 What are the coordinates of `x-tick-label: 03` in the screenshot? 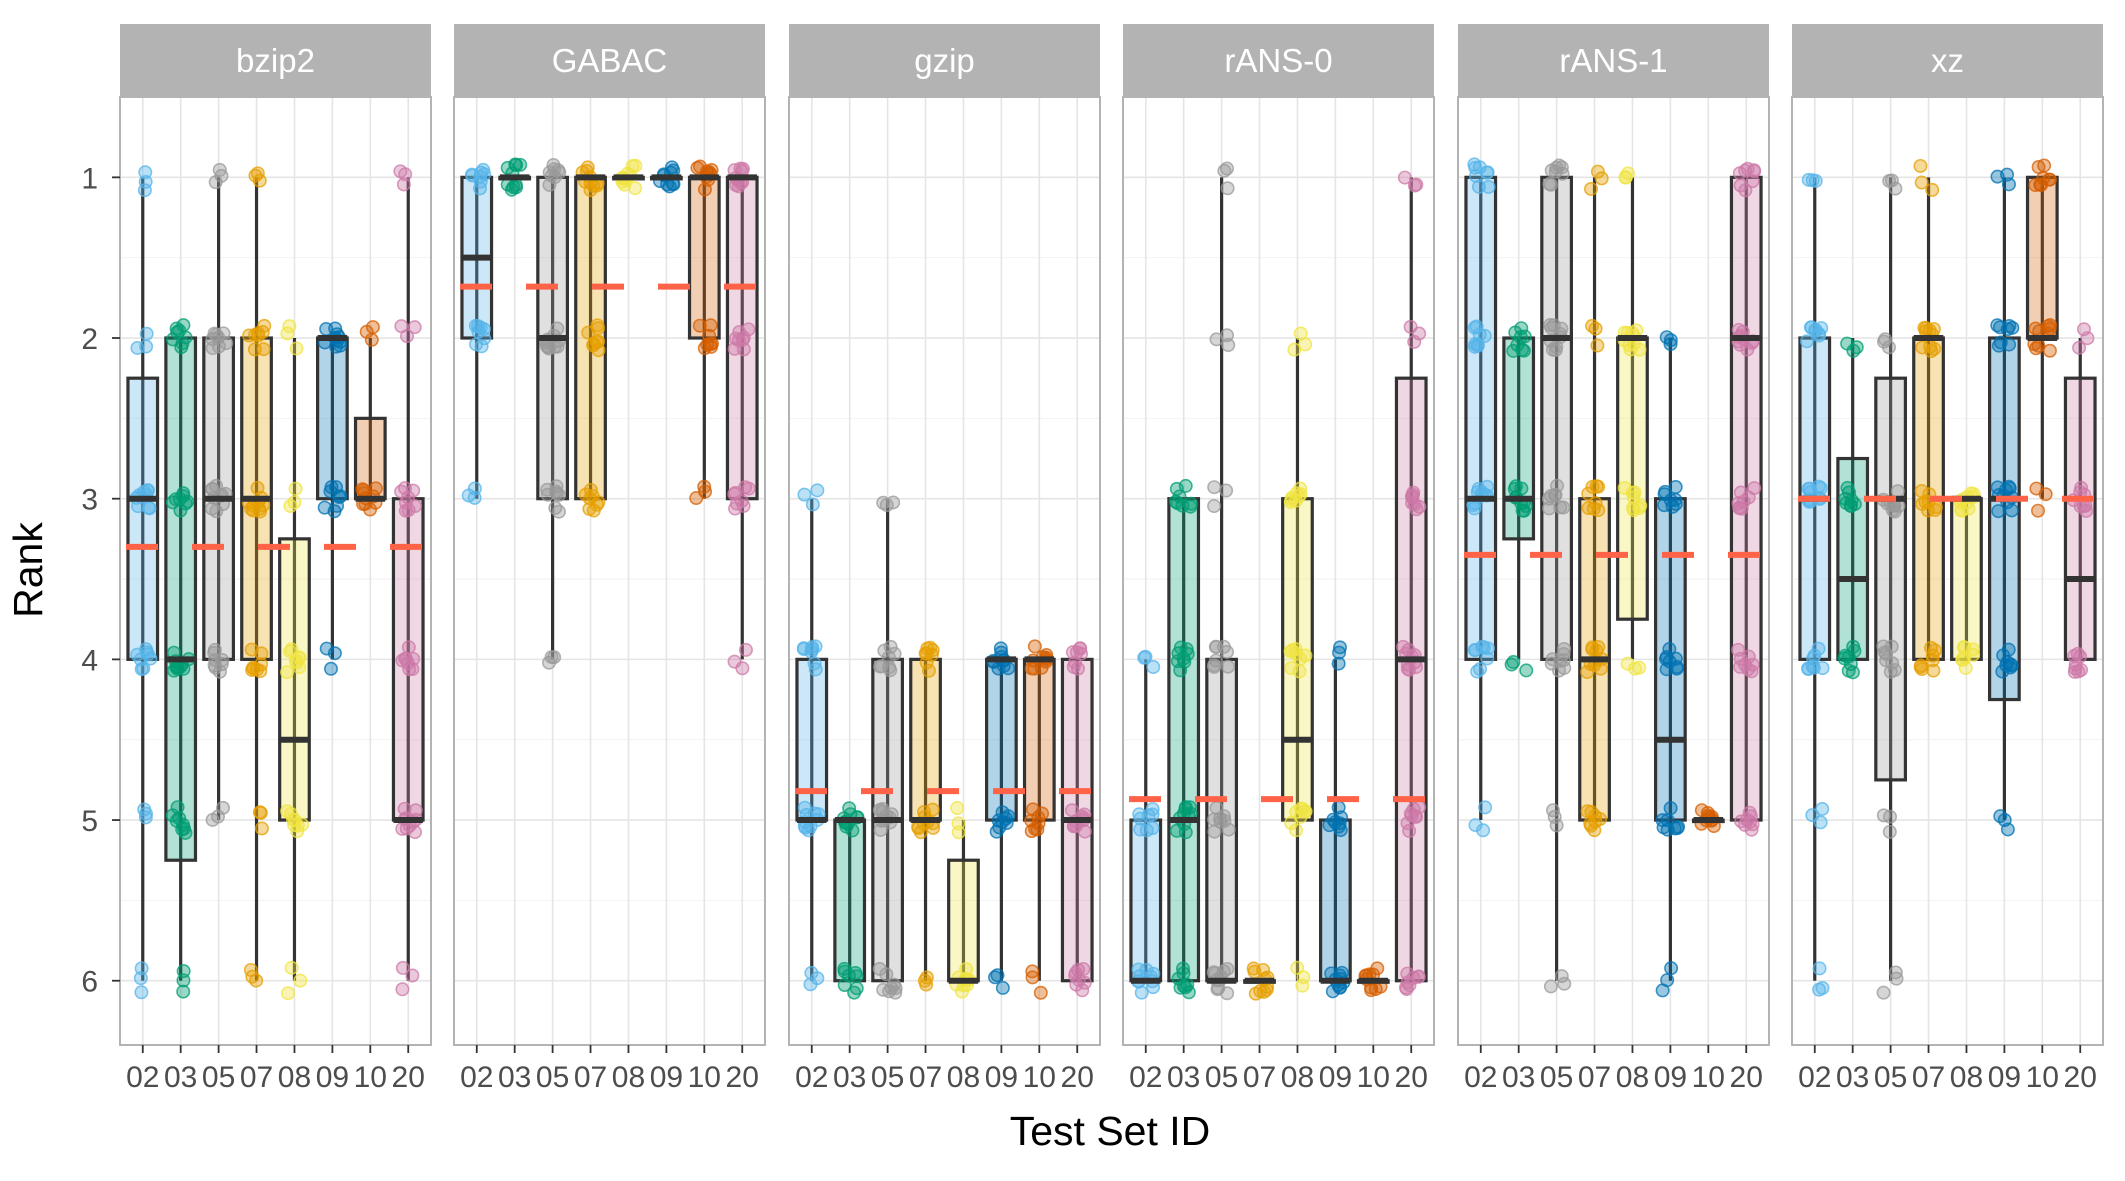 It's located at (180, 1077).